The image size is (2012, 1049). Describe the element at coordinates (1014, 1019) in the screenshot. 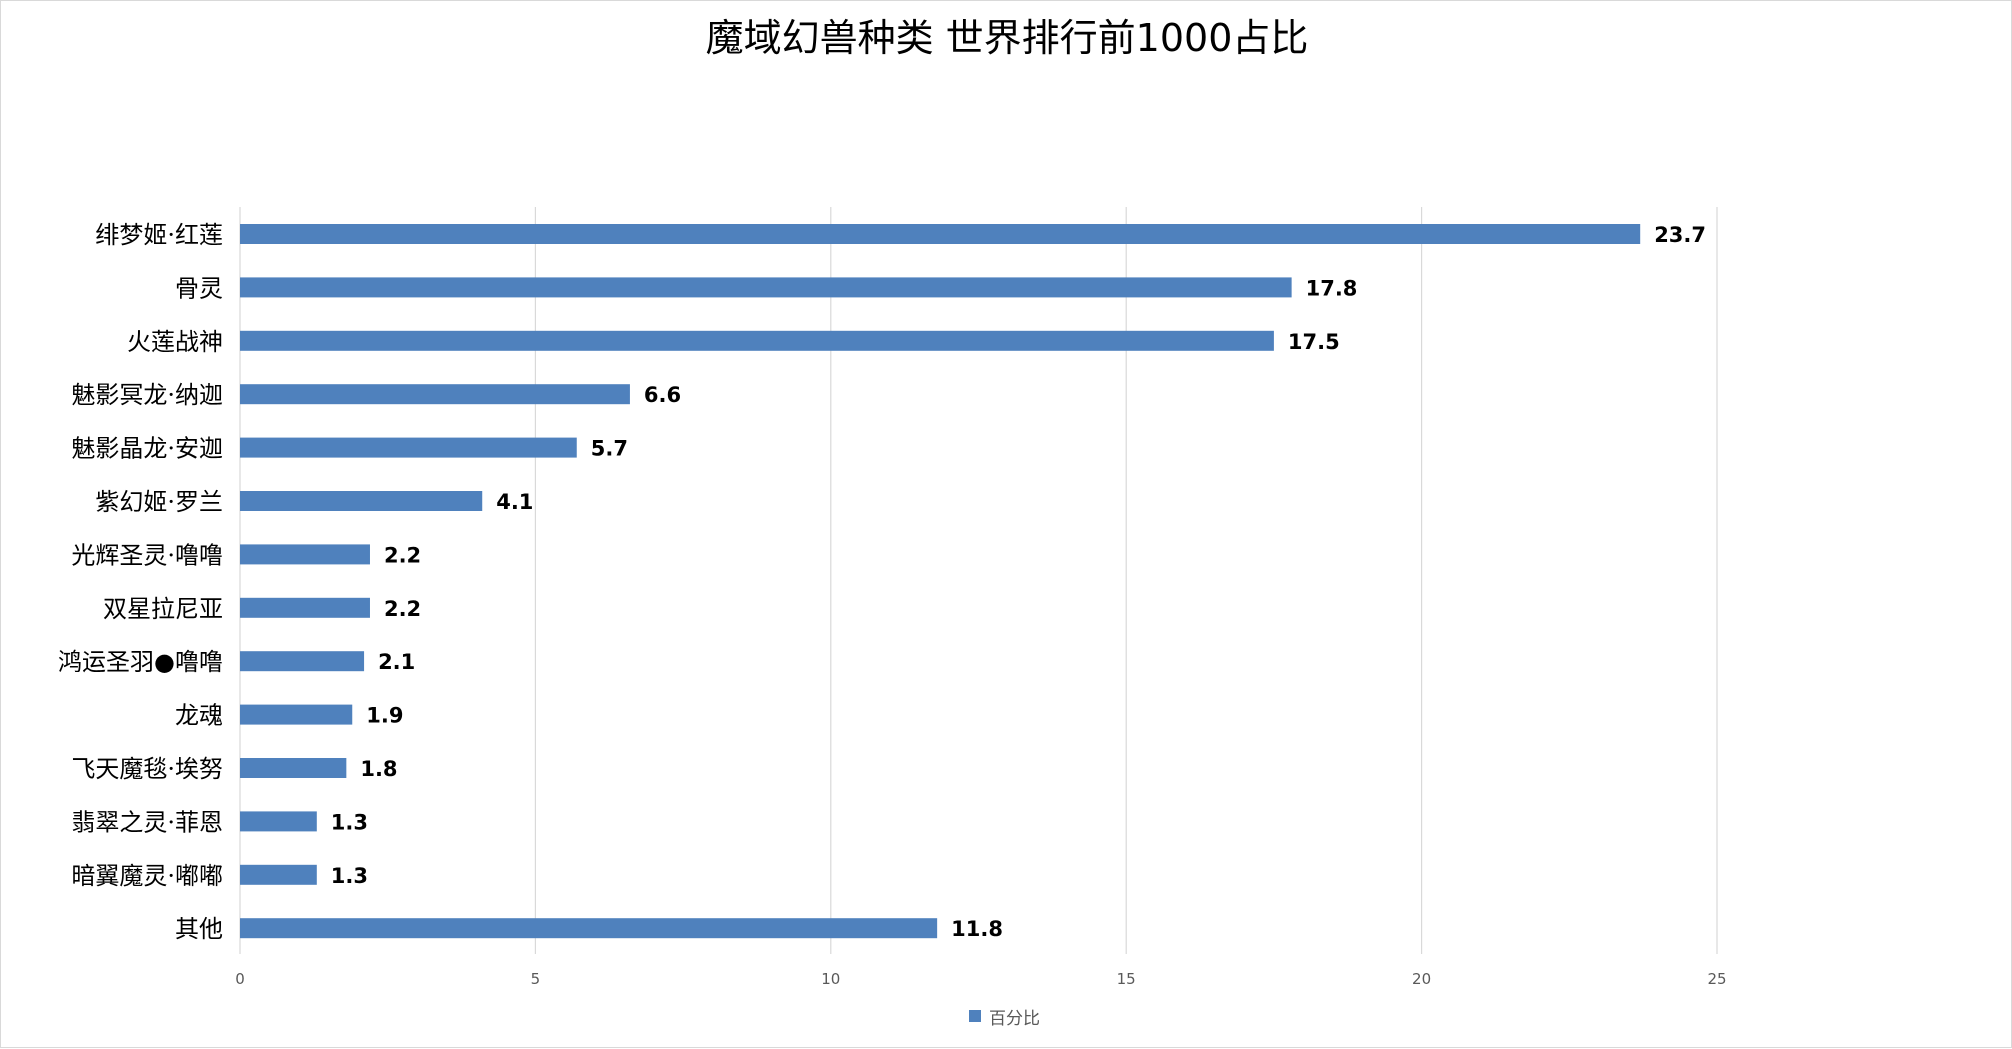

I see `legend-label: 百分比` at that location.